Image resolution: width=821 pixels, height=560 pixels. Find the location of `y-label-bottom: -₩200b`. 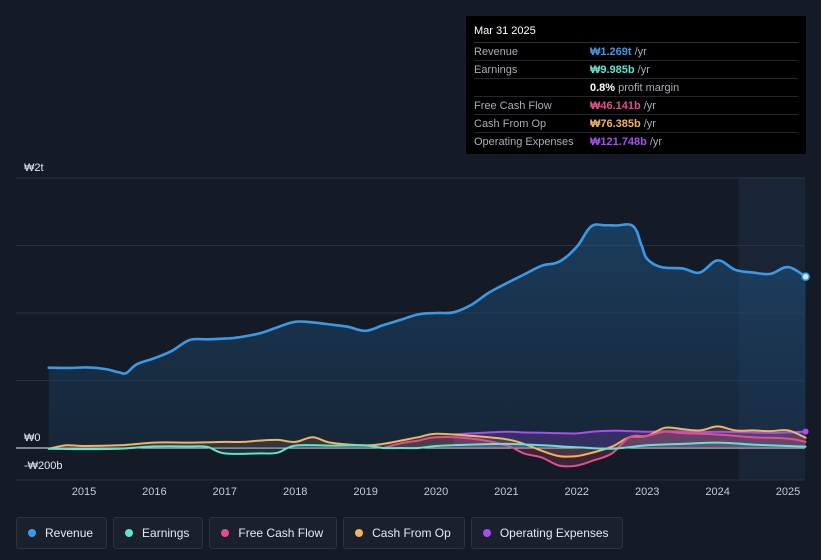

y-label-bottom: -₩200b is located at coordinates (43, 466).